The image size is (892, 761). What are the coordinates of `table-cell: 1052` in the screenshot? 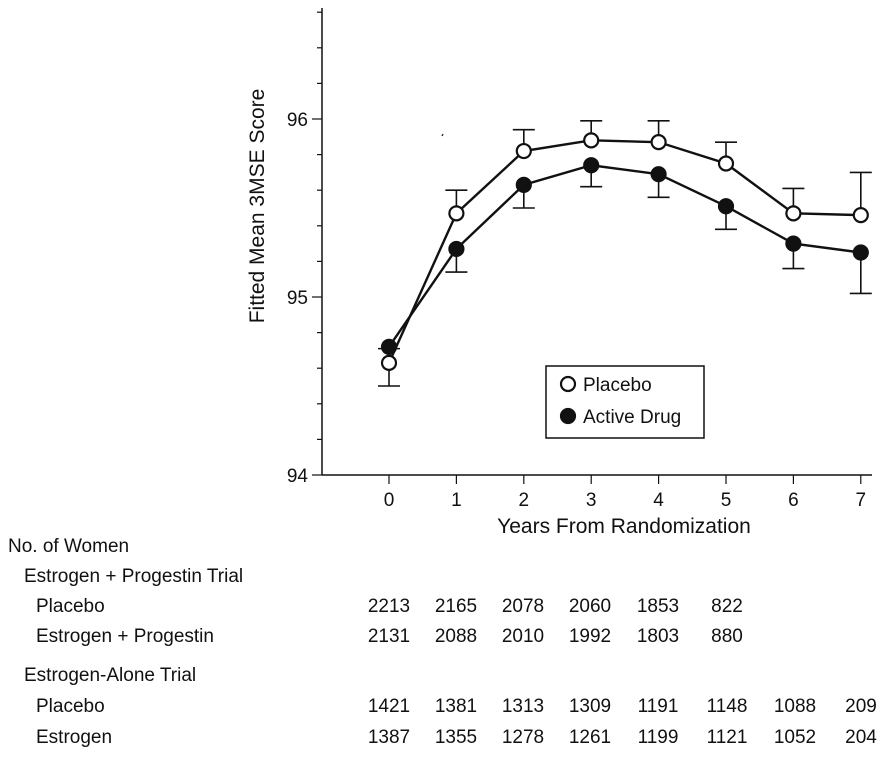 It's located at (795, 737).